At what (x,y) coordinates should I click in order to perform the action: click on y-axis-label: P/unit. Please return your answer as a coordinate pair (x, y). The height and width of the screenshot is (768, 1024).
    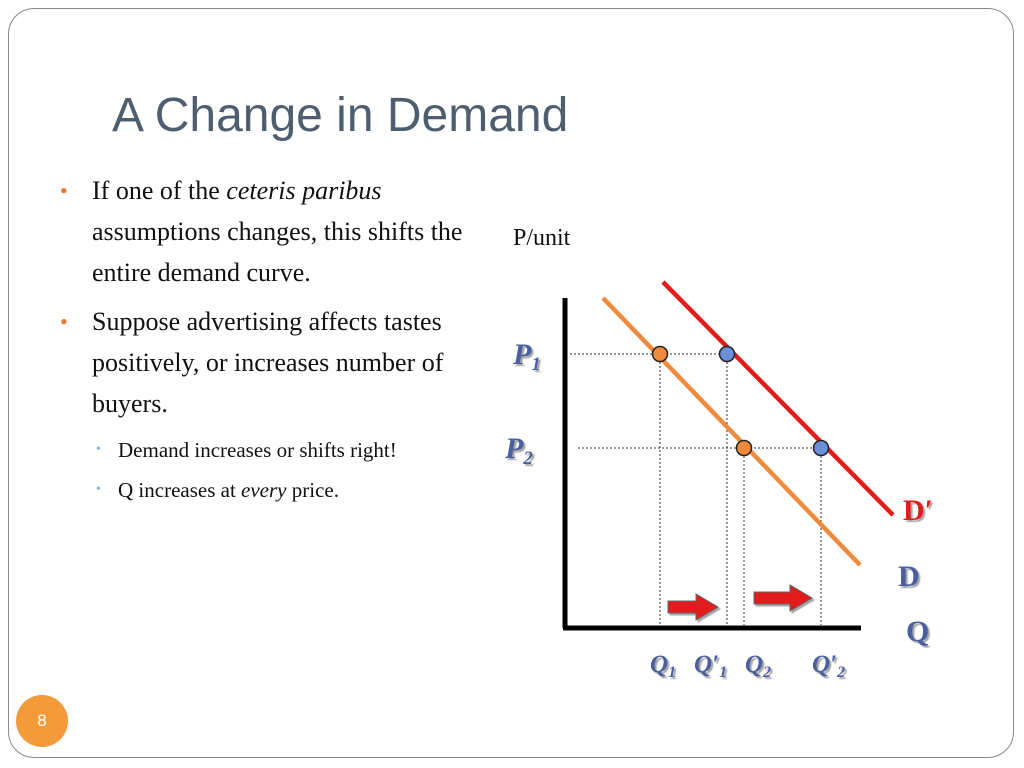
    Looking at the image, I should click on (542, 238).